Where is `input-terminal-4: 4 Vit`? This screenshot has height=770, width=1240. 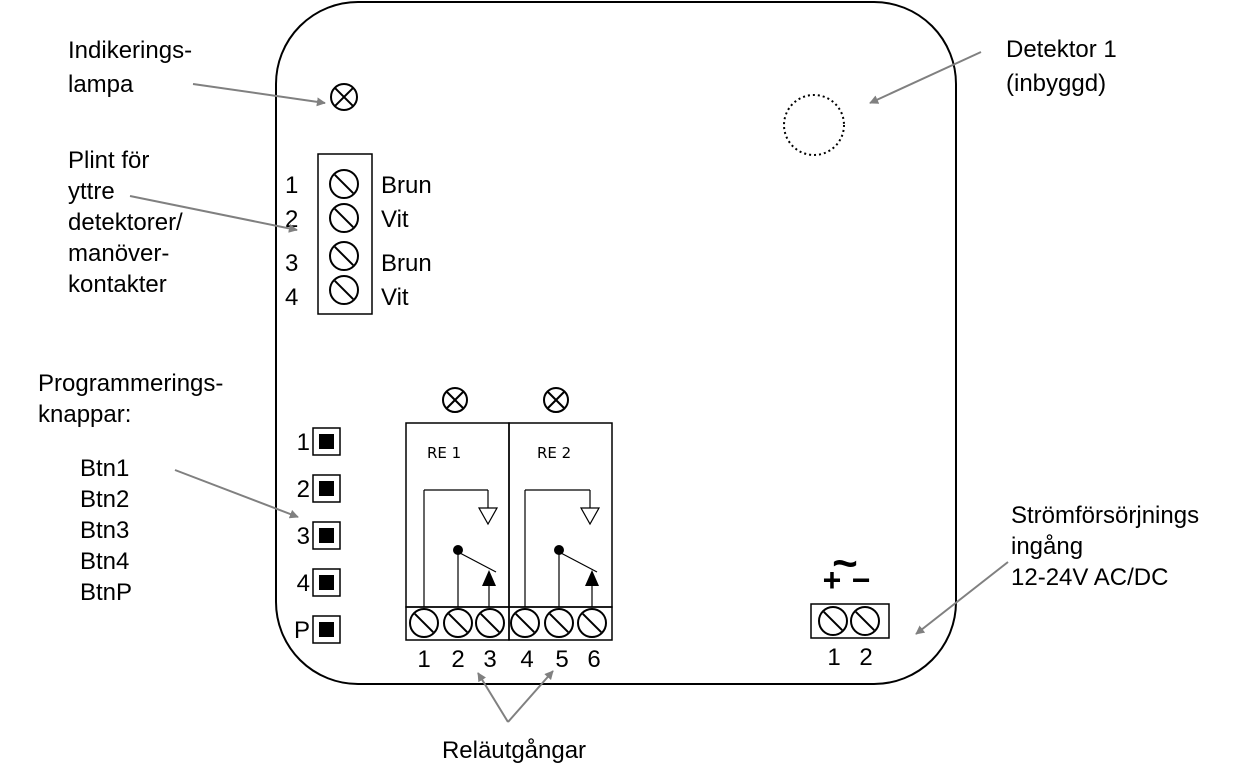
input-terminal-4: 4 Vit is located at coordinates (347, 293).